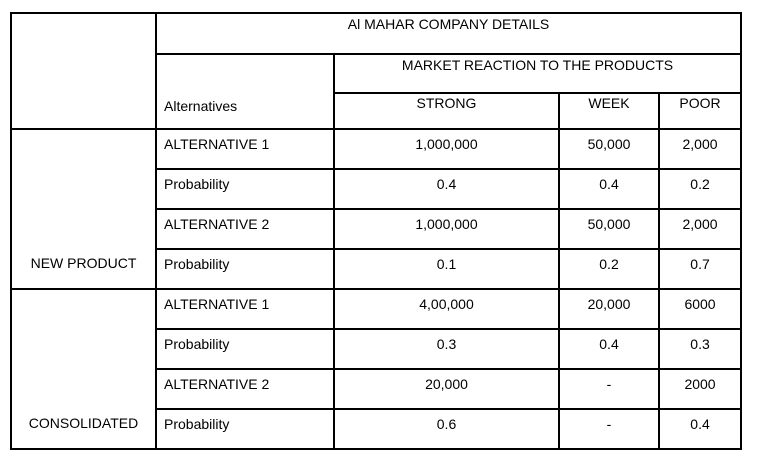 The height and width of the screenshot is (460, 758). I want to click on value-cell: 0.7, so click(700, 269).